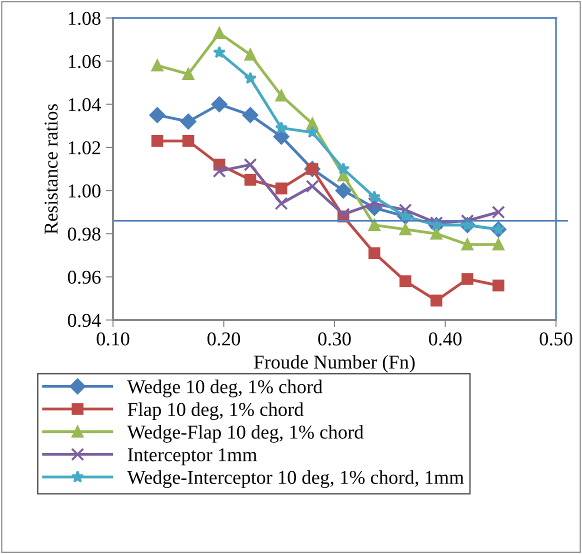 Image resolution: width=582 pixels, height=554 pixels. Describe the element at coordinates (84, 191) in the screenshot. I see `y-tick-label: 1.00` at that location.